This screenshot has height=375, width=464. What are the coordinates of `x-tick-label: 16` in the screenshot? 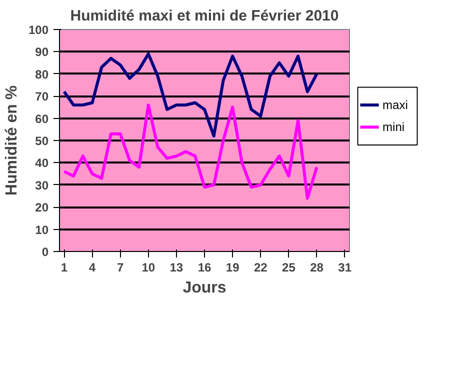 It's located at (205, 267).